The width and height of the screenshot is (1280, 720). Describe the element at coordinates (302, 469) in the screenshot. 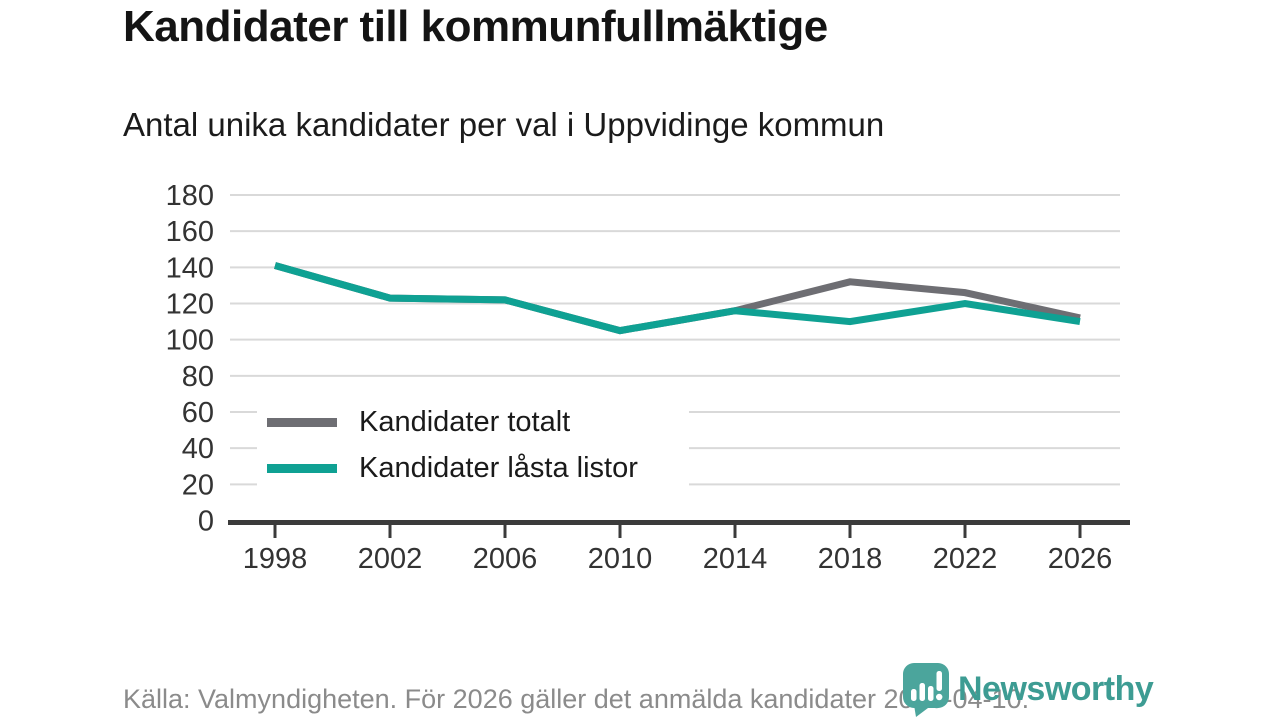

I see `legend-swatch-lasta-listor` at that location.